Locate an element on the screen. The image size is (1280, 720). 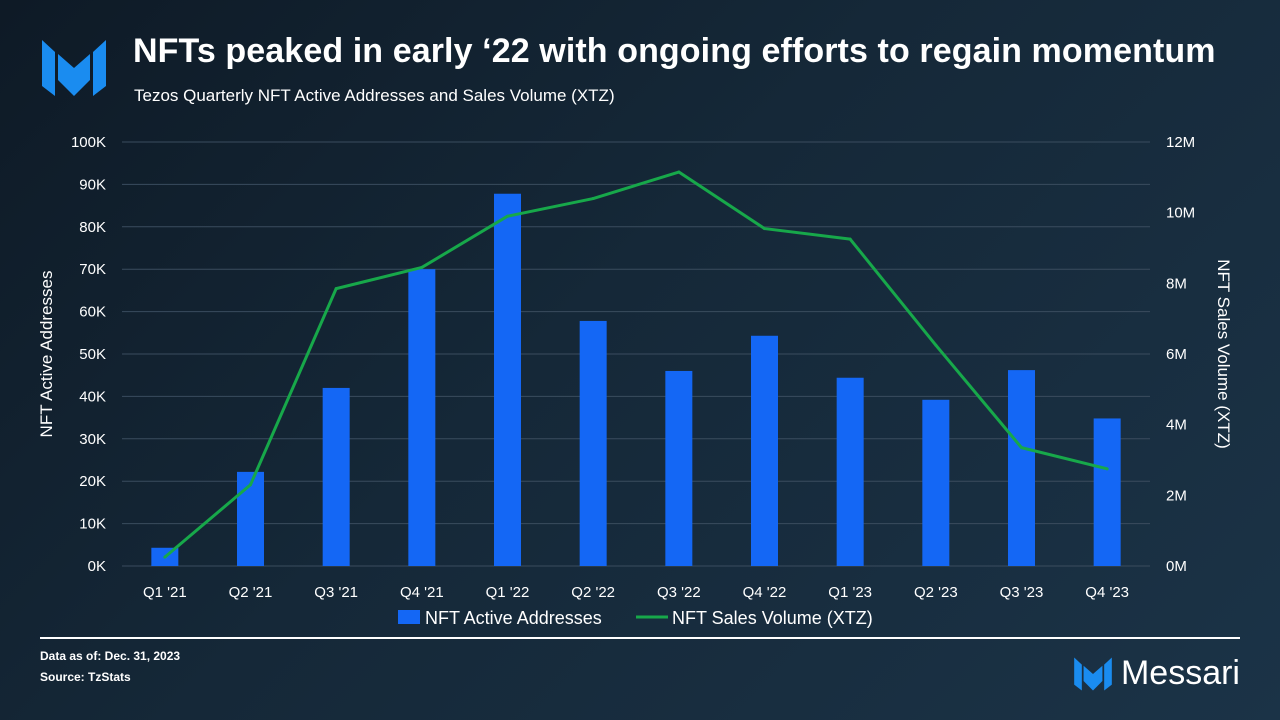
right-axis-tick-label: 2M is located at coordinates (1176, 495).